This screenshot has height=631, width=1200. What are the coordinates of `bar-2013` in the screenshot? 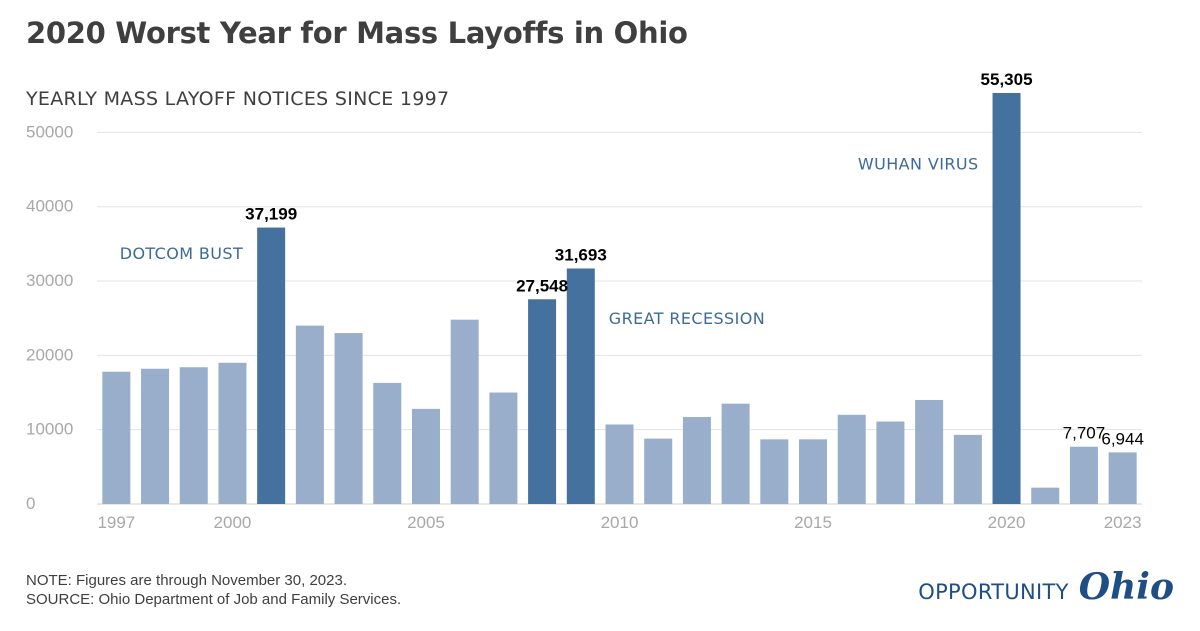 It's located at (735, 453).